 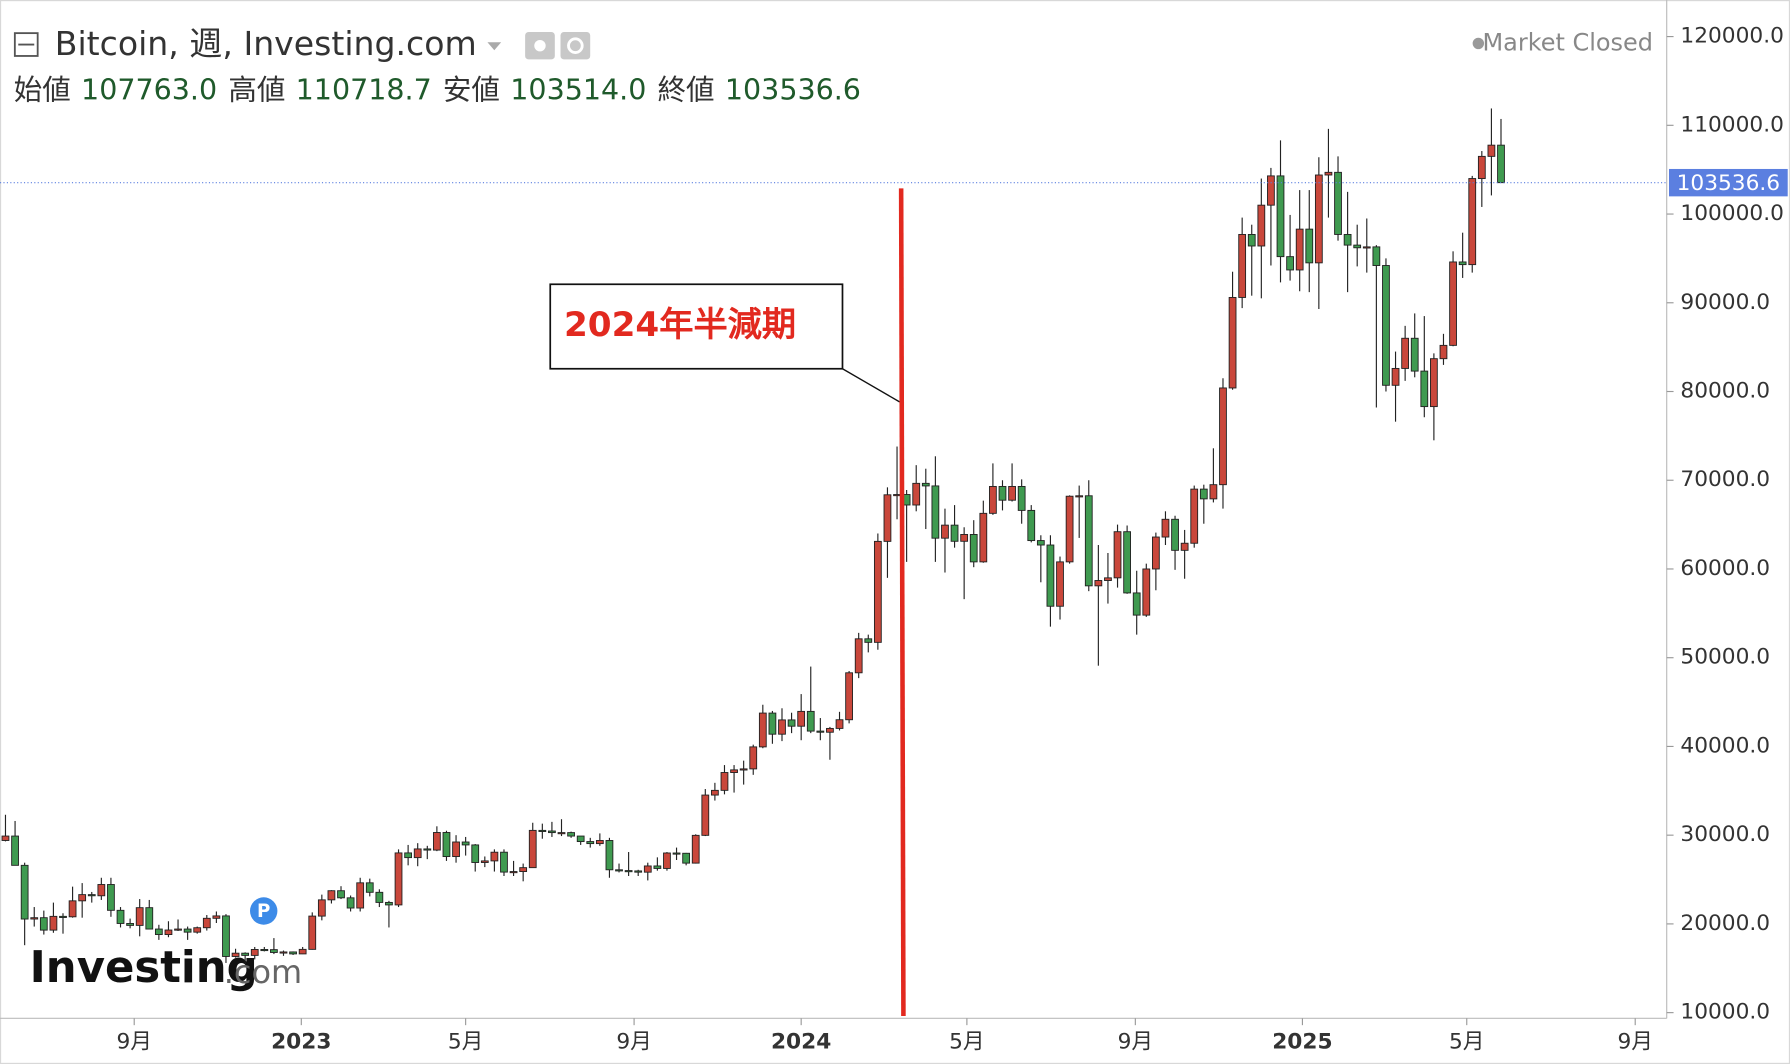 I want to click on y-tick-label: 70000.0, so click(x=1725, y=479).